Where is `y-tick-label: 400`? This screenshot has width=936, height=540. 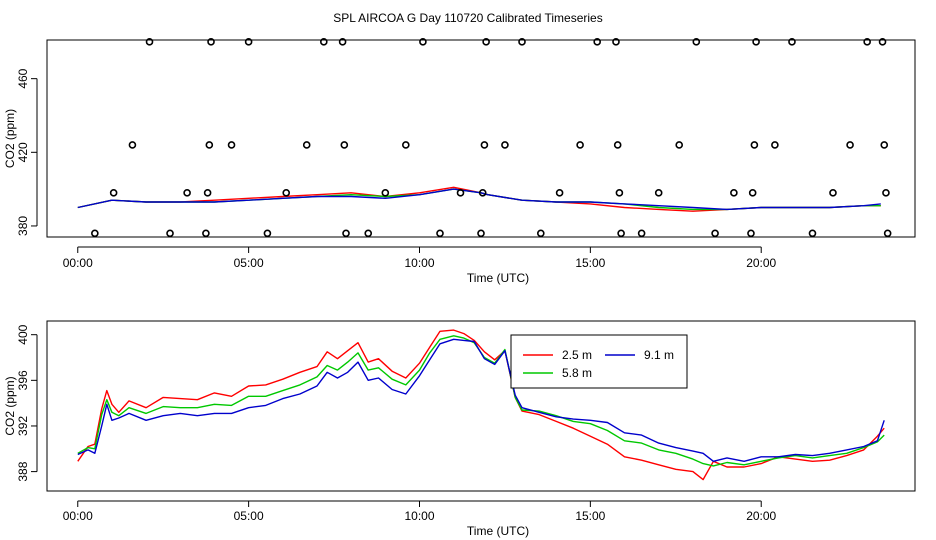
y-tick-label: 400 is located at coordinates (23, 334).